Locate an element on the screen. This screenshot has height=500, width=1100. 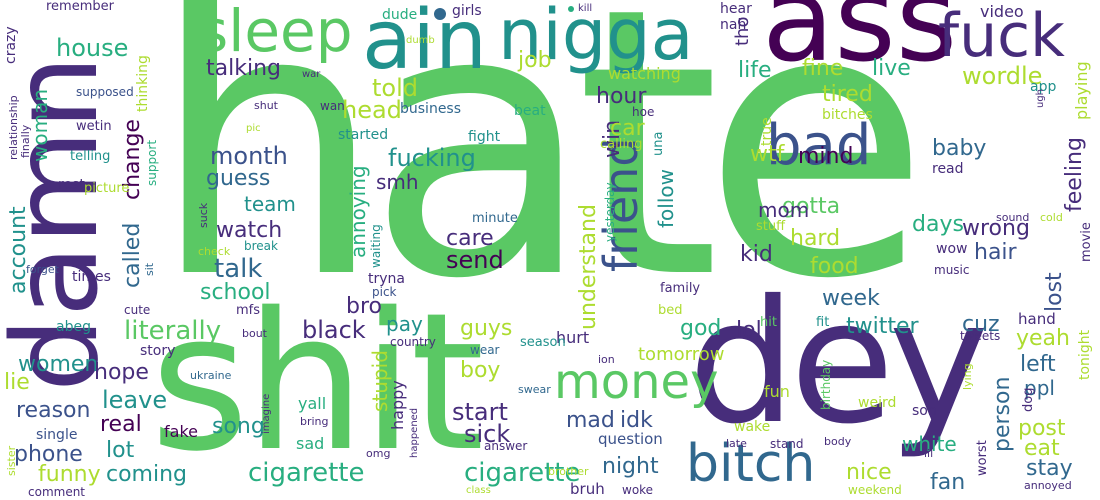
word-started: started is located at coordinates (363, 135).